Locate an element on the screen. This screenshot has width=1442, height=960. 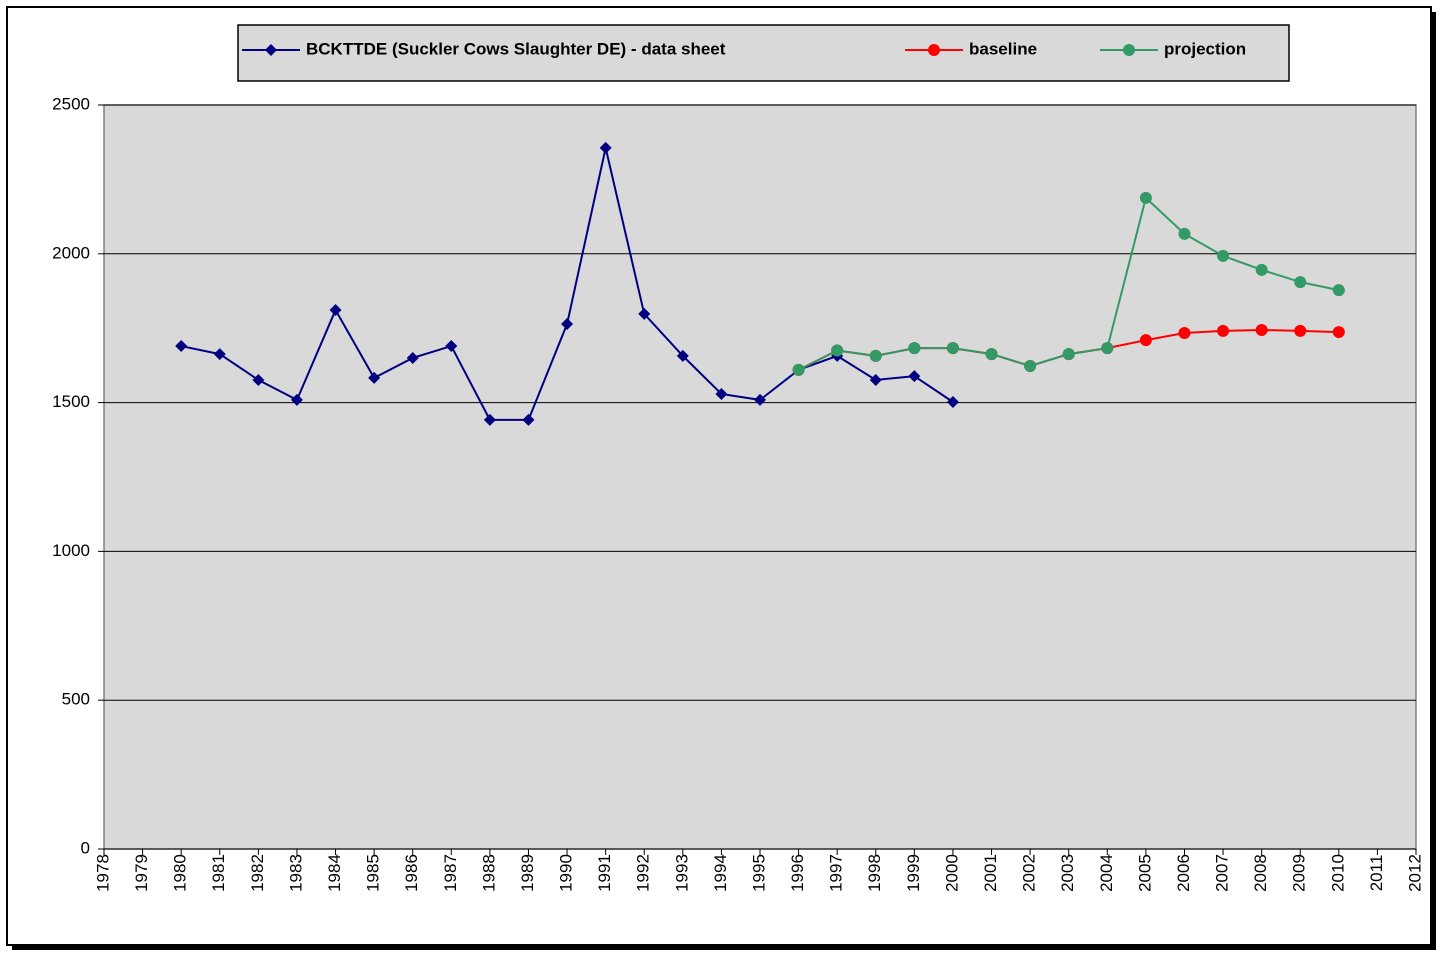
x-tick-label: 1985 is located at coordinates (373, 873).